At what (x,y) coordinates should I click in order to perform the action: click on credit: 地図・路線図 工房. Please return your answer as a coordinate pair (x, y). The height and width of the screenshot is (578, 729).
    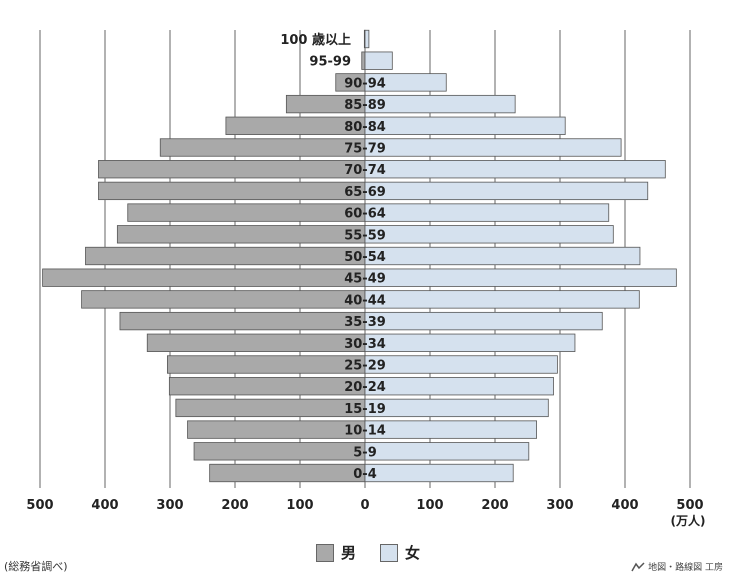
    Looking at the image, I should click on (677, 566).